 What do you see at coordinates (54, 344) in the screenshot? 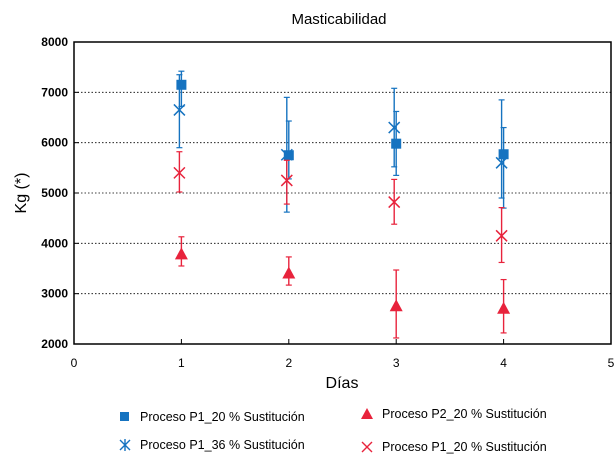
I see `y-tick-label: 2000` at bounding box center [54, 344].